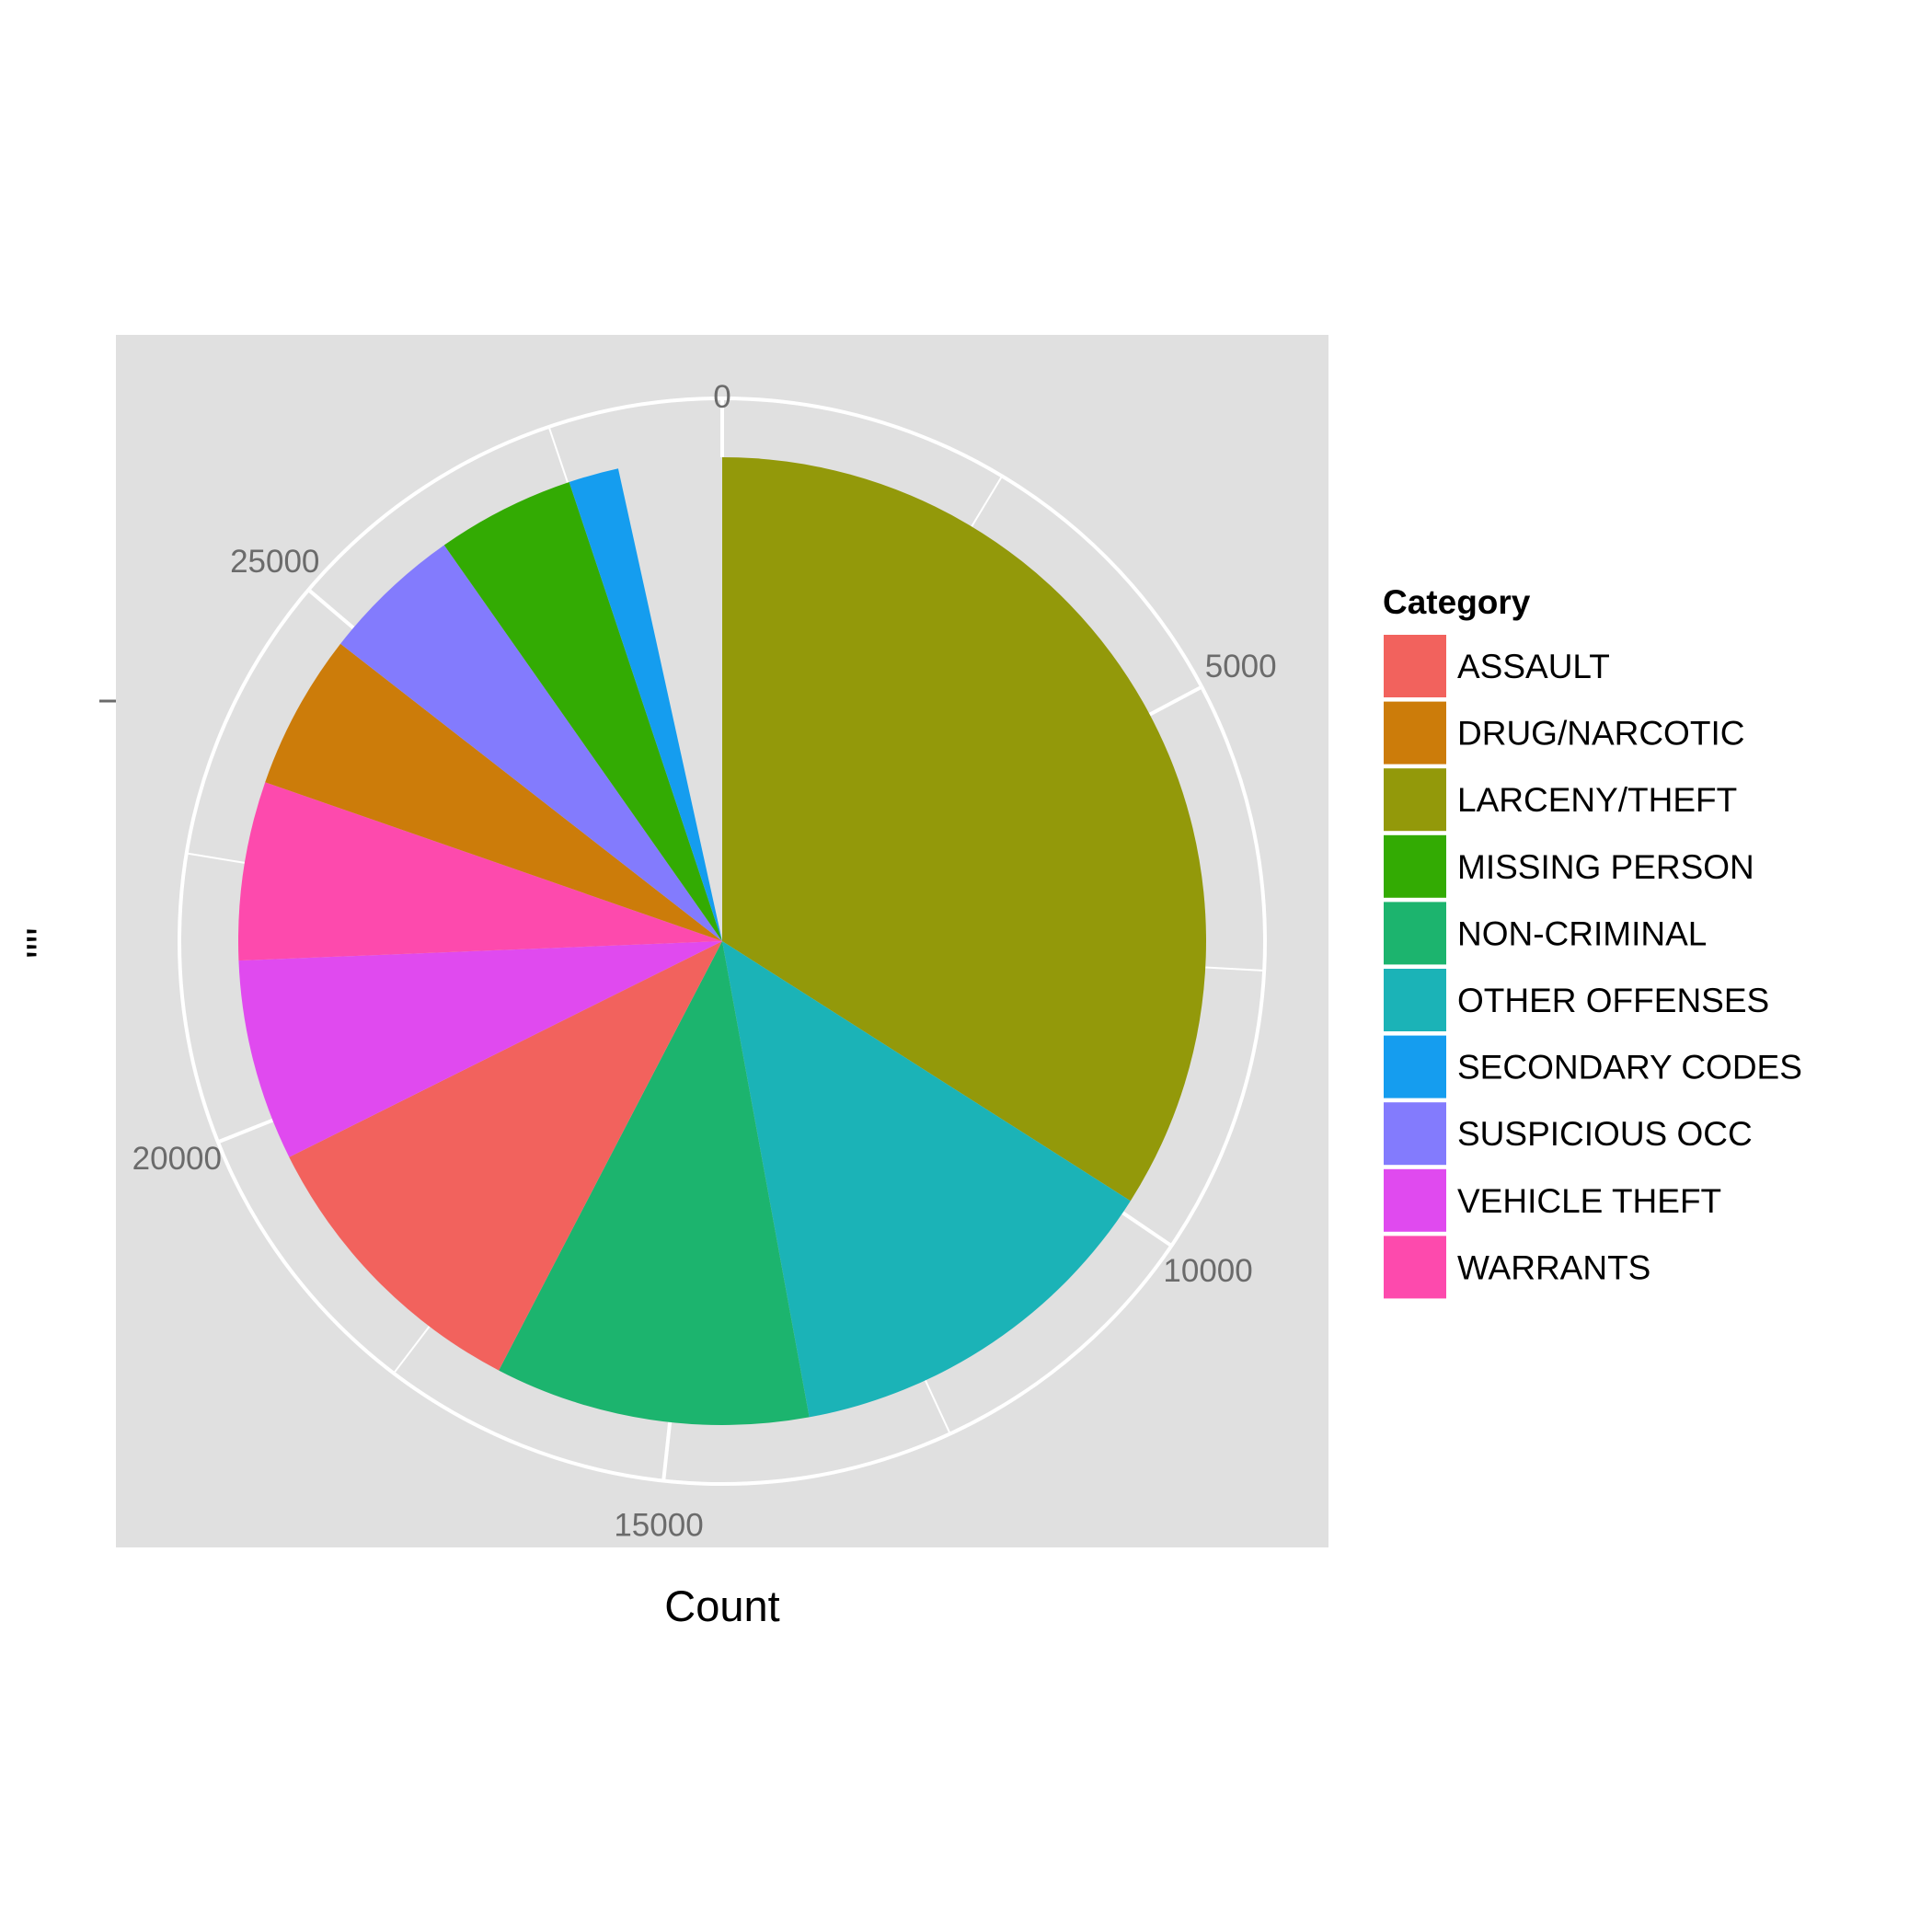 This screenshot has width=1932, height=1932. I want to click on x-axis-title: Count, so click(721, 1605).